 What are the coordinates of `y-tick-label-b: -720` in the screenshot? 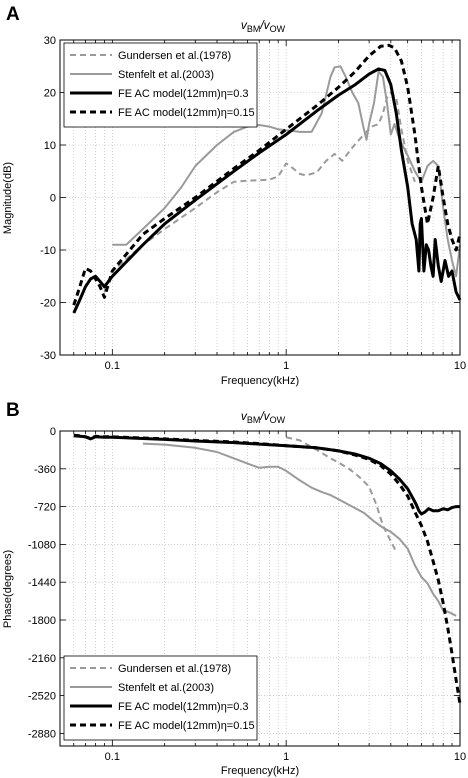 It's located at (45, 508).